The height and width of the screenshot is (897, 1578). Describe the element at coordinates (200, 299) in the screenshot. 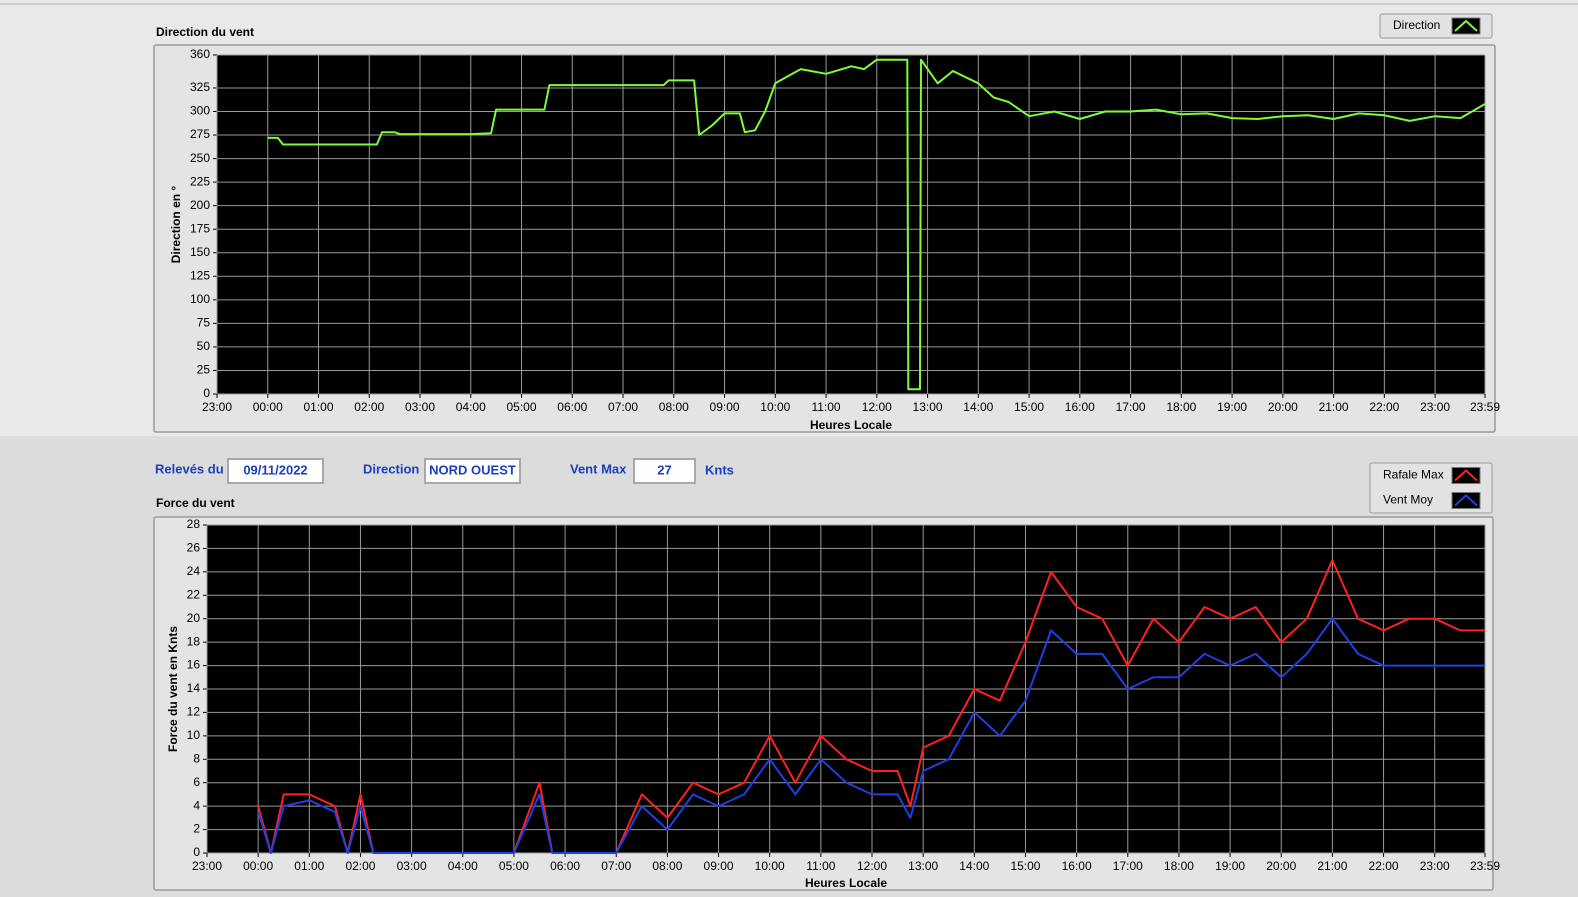

I see `y-tick-label: 100` at that location.